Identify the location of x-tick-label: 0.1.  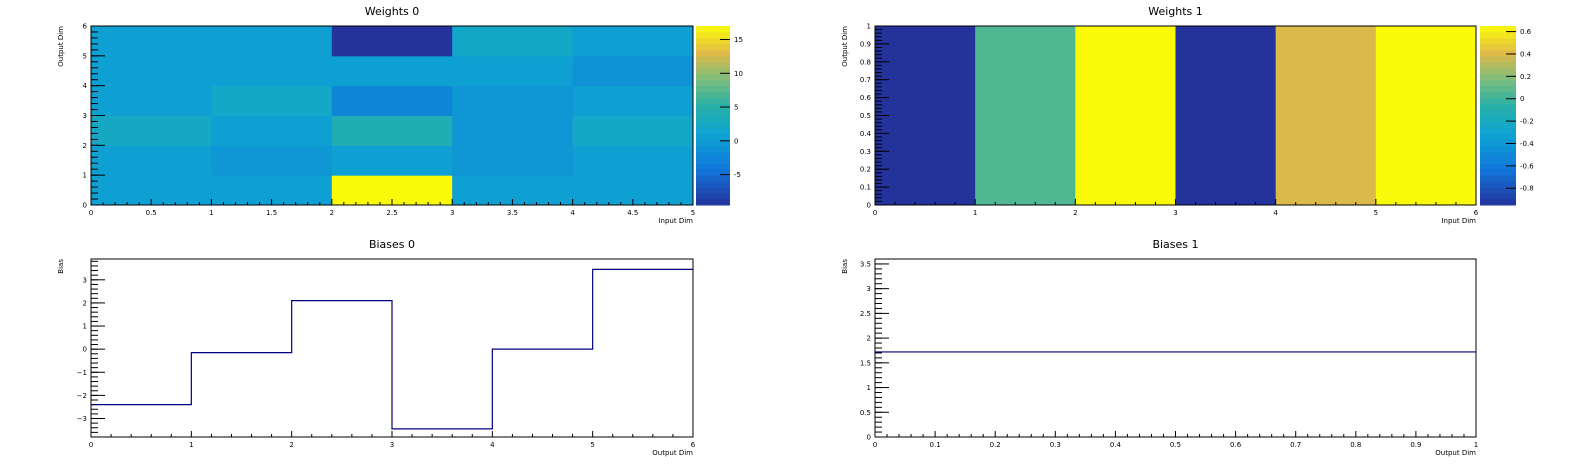
(935, 445).